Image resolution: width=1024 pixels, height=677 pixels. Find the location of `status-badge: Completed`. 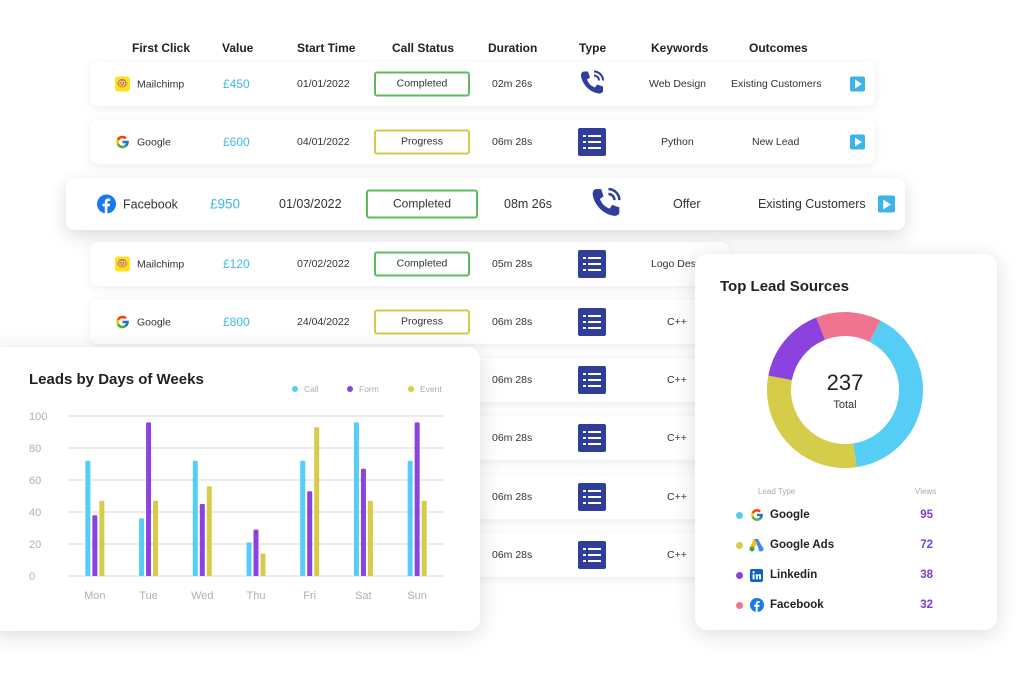

status-badge: Completed is located at coordinates (422, 264).